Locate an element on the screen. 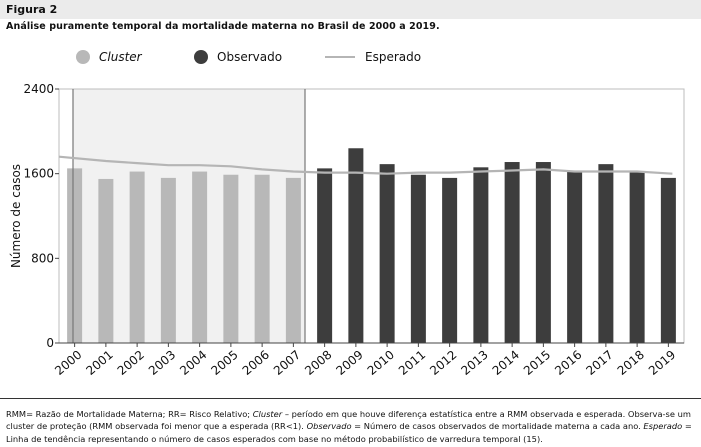  legend-label-cluster: Cluster is located at coordinates (120, 57).